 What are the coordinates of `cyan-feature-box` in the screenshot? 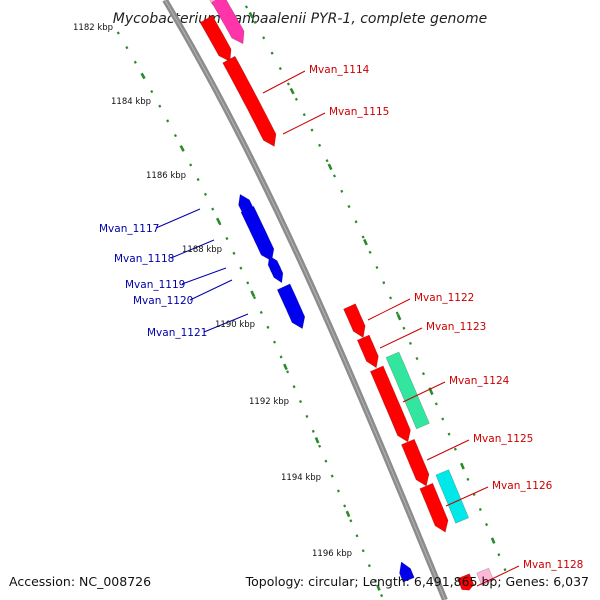 It's located at (452, 496).